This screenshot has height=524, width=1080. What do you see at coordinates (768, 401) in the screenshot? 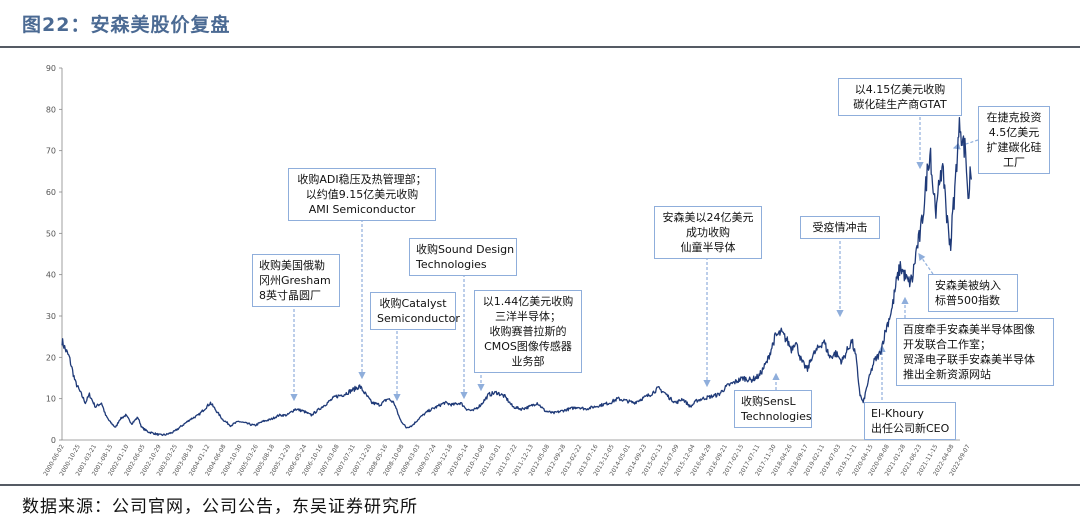
I see `annotation-line: 收购SensL` at bounding box center [768, 401].